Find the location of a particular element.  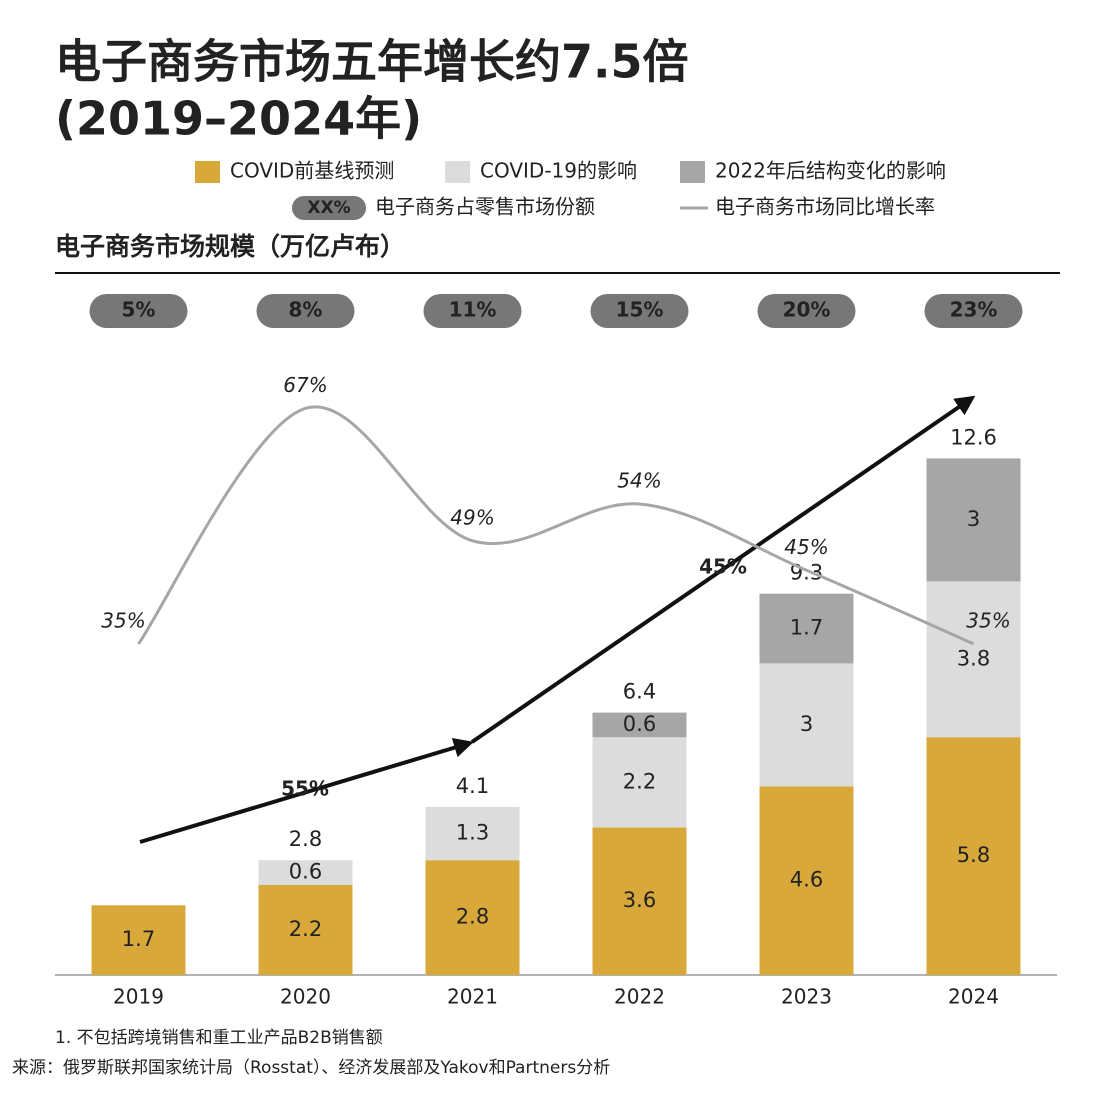

growth-label: 67% is located at coordinates (305, 385).